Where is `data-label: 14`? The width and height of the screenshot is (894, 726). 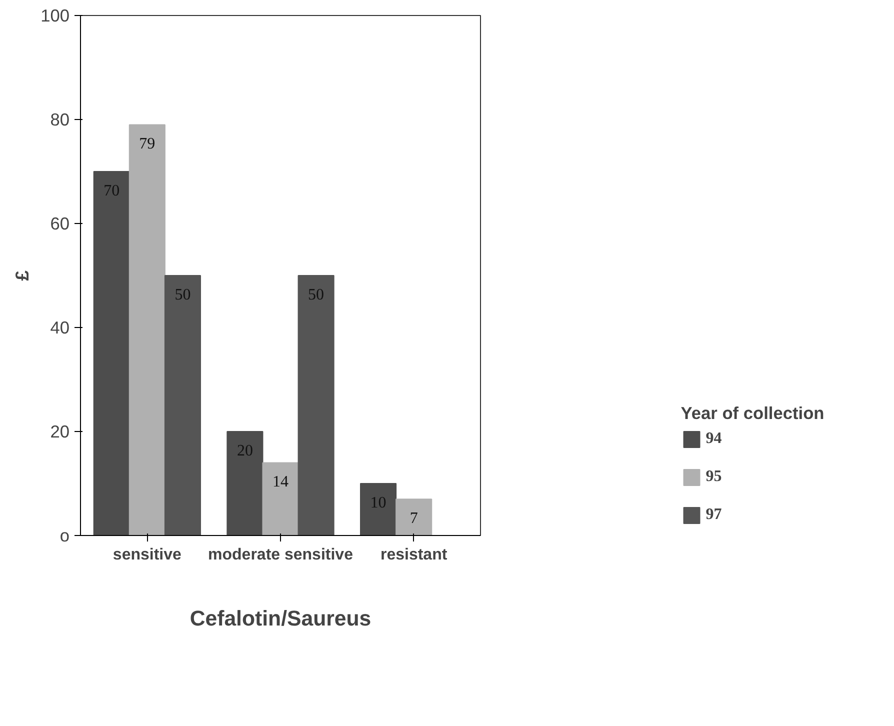
data-label: 14 is located at coordinates (280, 482).